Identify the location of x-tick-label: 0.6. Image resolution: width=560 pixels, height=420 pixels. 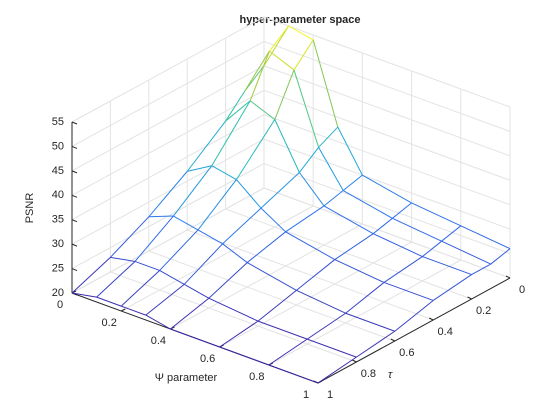
(207, 359).